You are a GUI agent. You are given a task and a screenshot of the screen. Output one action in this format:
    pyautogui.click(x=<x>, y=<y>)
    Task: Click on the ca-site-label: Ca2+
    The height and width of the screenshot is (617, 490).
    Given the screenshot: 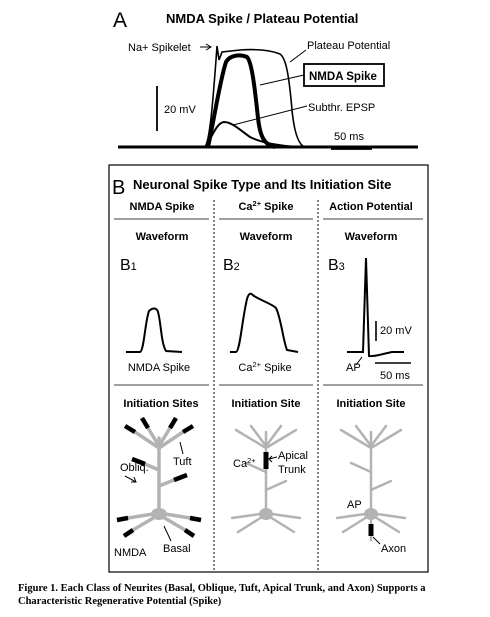 What is the action you would take?
    pyautogui.click(x=244, y=463)
    